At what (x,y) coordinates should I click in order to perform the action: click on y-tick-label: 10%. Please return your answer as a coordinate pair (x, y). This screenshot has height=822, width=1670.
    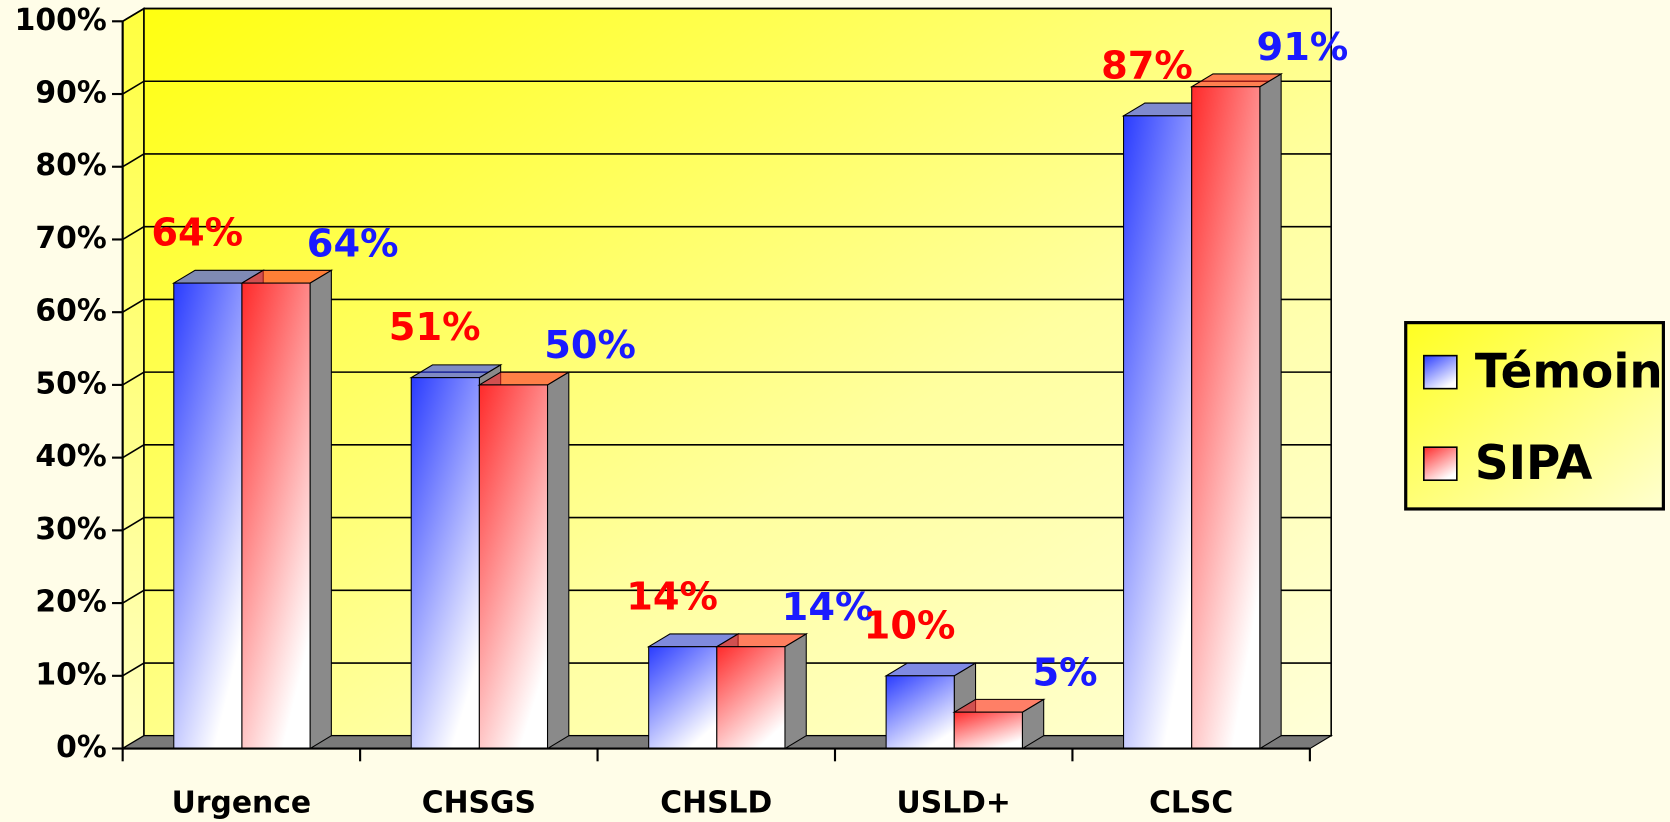
    Looking at the image, I should click on (70, 674).